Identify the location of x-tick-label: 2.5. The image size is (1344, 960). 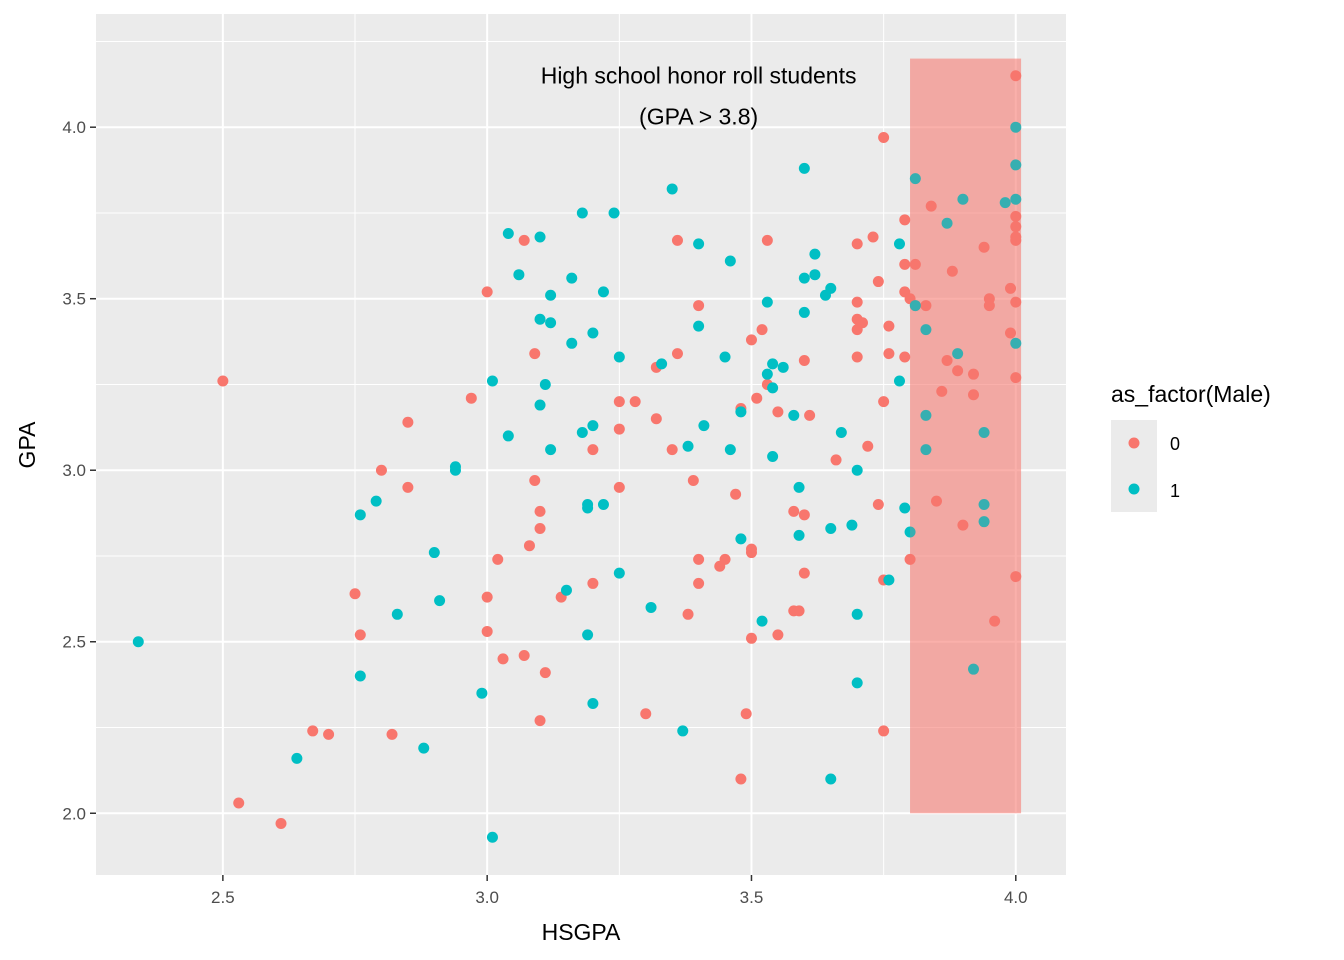
(223, 897).